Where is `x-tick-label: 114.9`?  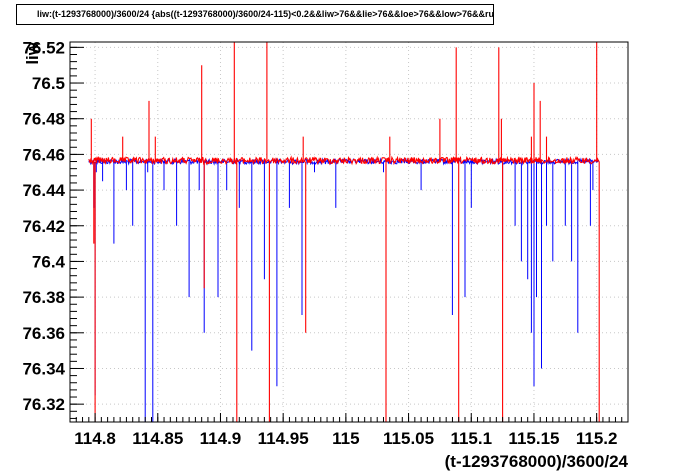 x-tick-label: 114.9 is located at coordinates (221, 438).